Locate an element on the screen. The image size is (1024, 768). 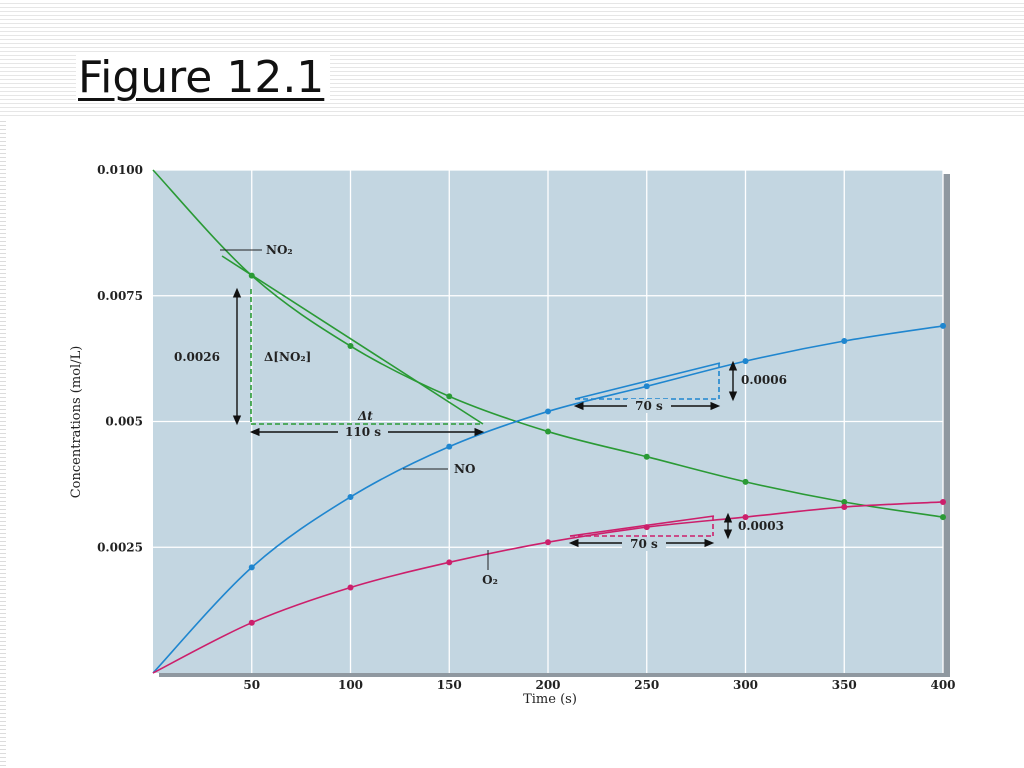
no-dt-label-bg is located at coordinates (649, 406).